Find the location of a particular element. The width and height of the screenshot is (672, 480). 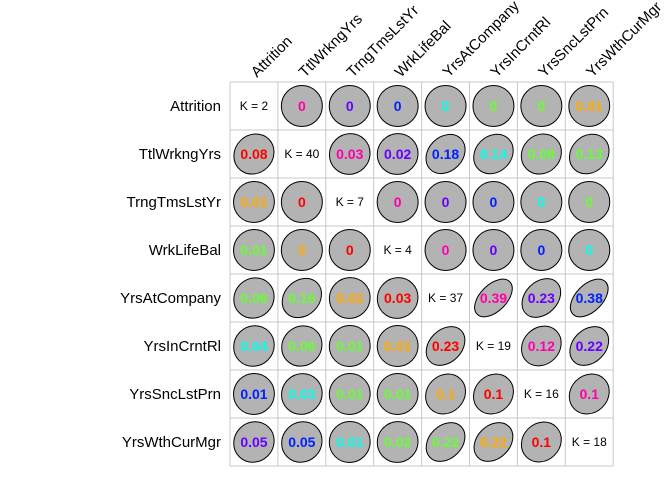

diagonal-label: K = 18 is located at coordinates (589, 442).